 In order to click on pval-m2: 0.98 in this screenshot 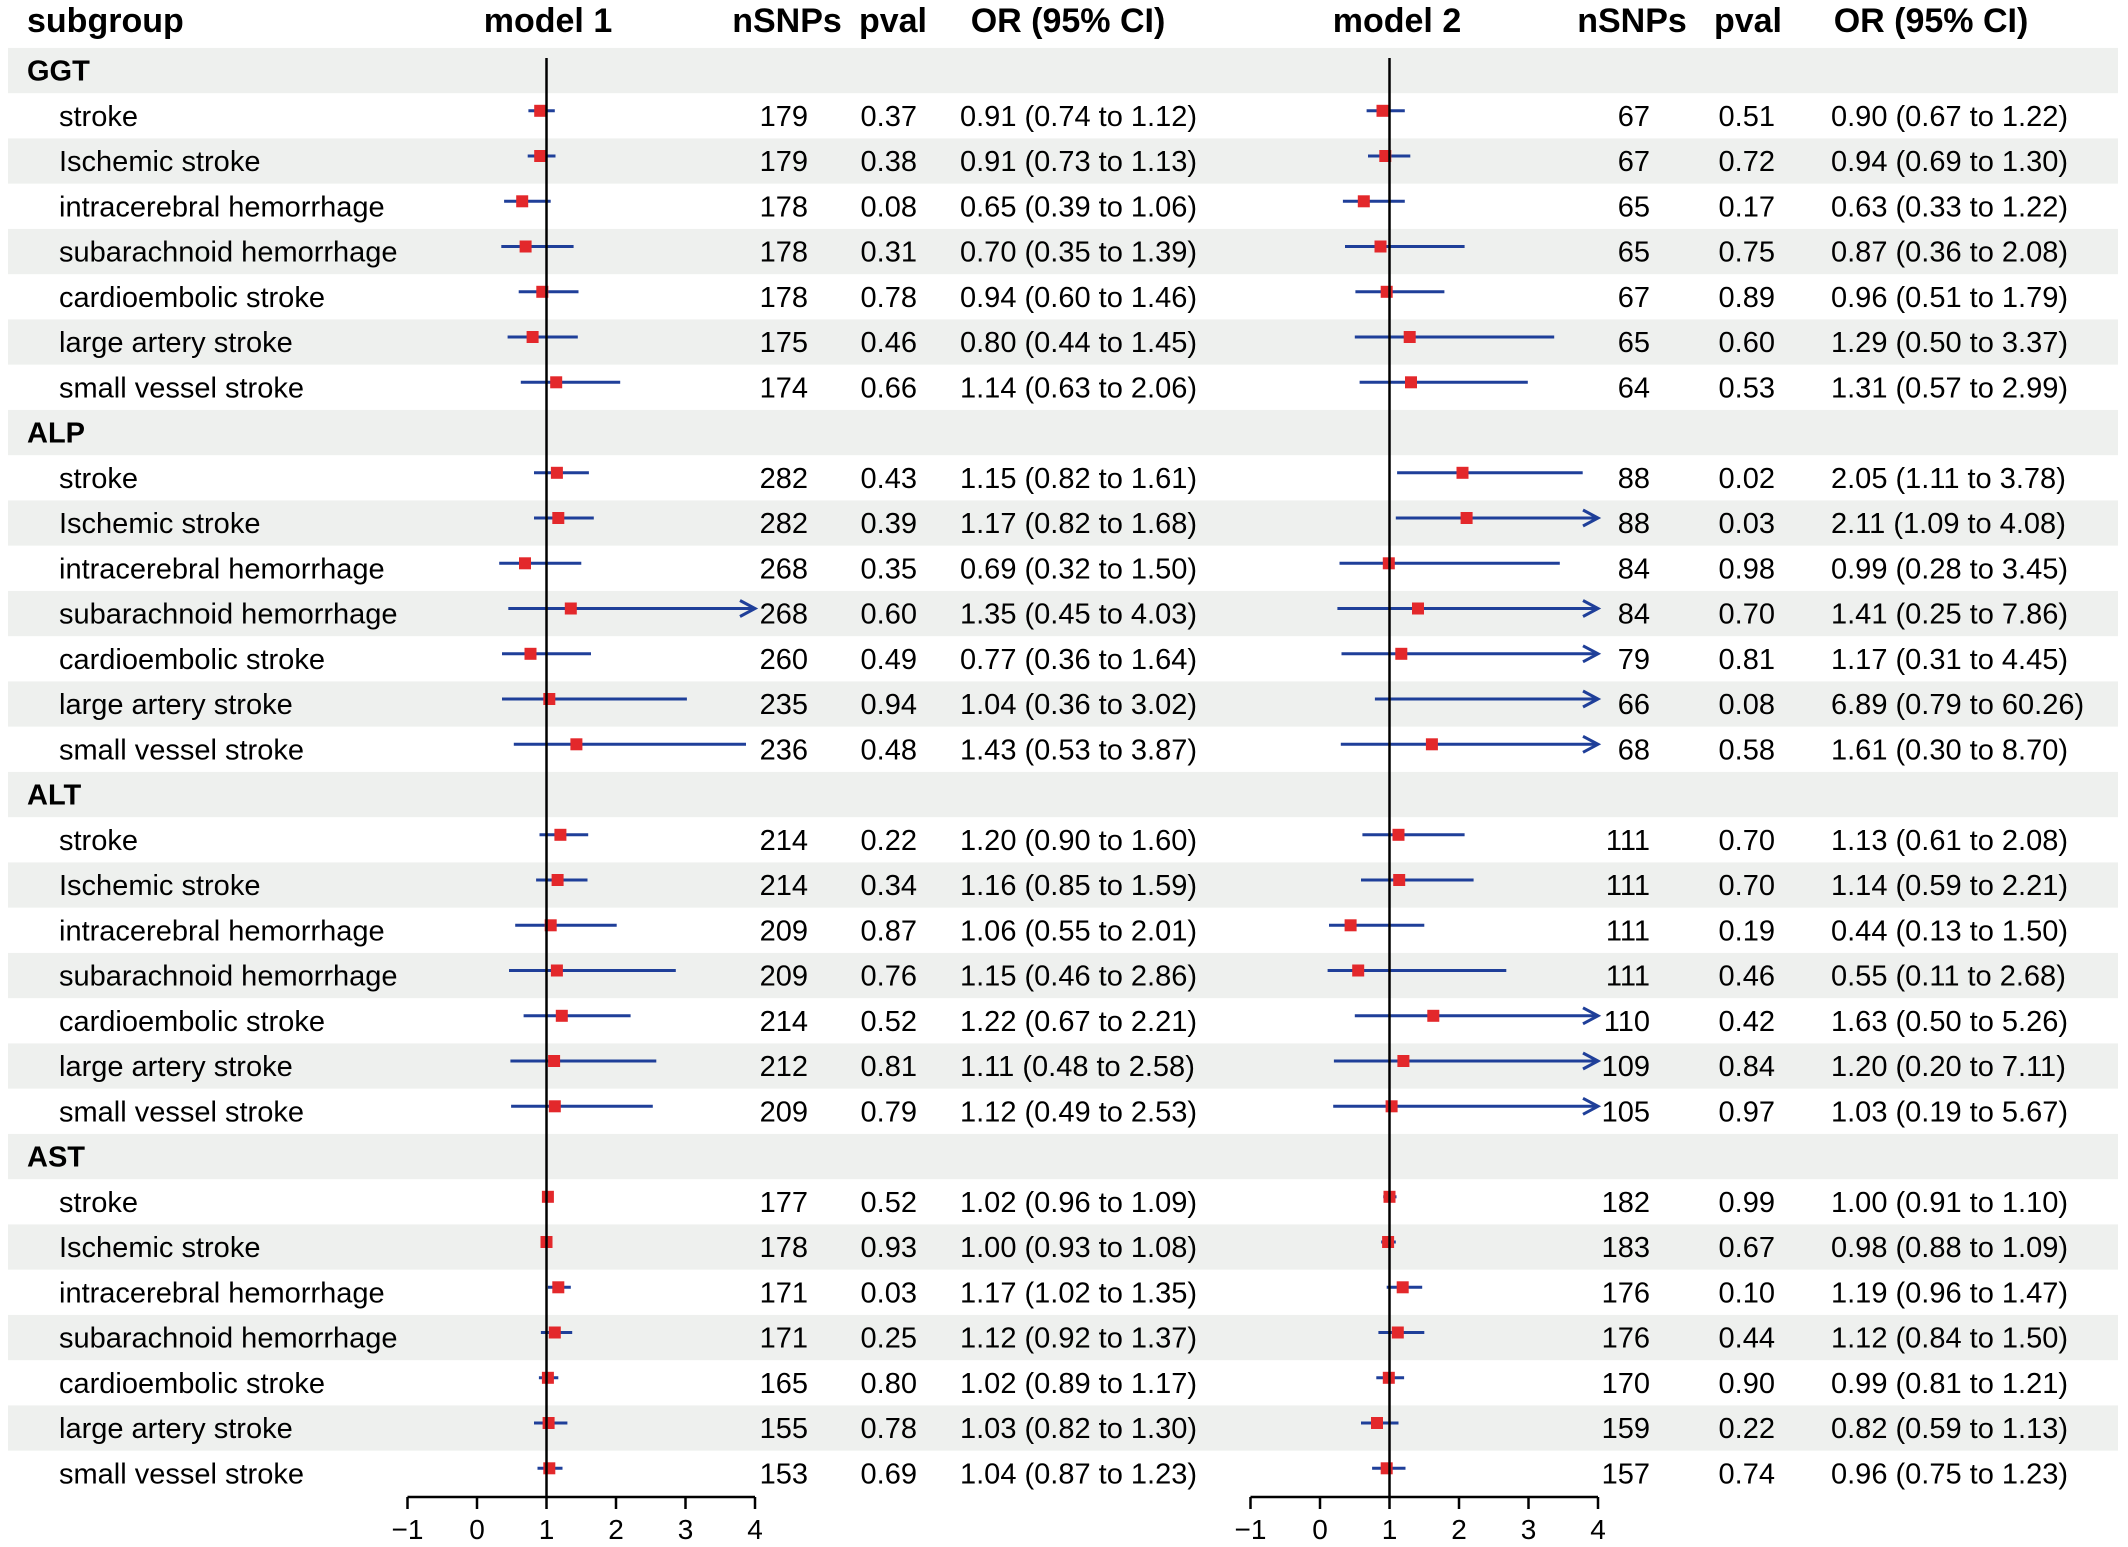, I will do `click(1747, 569)`.